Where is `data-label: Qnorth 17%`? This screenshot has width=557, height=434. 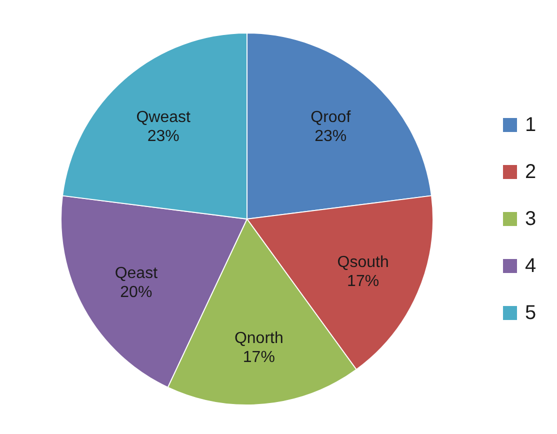
data-label: Qnorth 17% is located at coordinates (259, 348).